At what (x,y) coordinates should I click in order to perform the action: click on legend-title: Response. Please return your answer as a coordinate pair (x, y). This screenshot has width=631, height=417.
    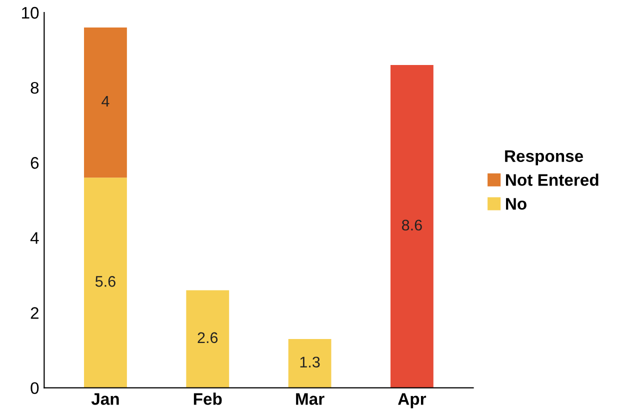
    Looking at the image, I should click on (544, 158).